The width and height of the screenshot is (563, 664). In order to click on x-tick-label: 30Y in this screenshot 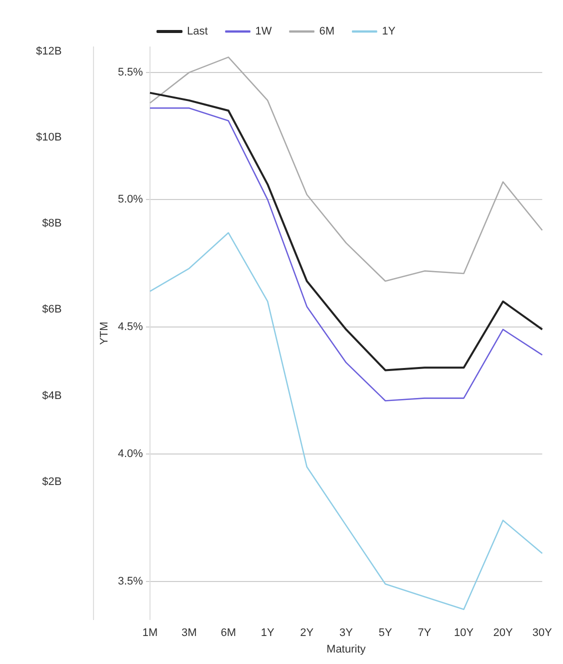, I will do `click(542, 633)`.